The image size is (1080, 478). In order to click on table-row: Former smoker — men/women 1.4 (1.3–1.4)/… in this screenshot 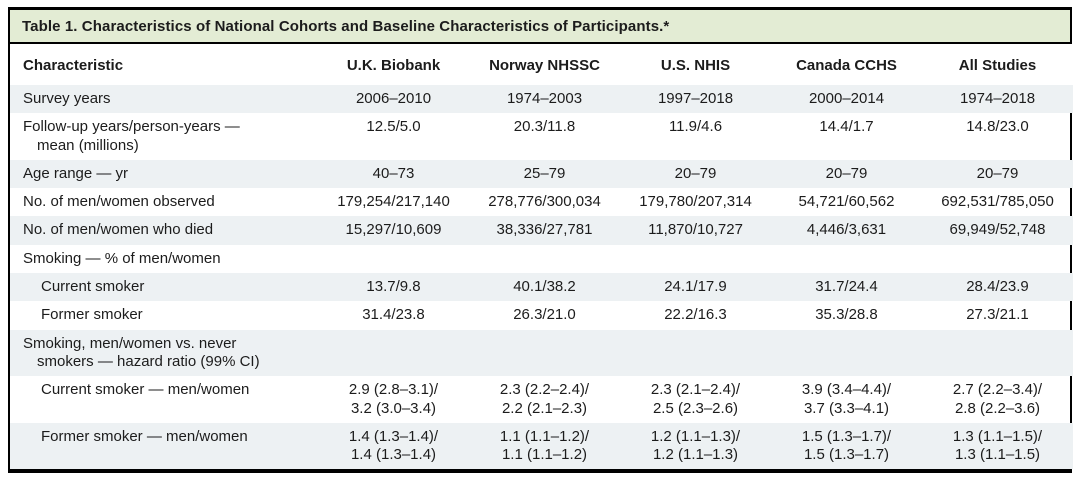, I will do `click(541, 446)`.